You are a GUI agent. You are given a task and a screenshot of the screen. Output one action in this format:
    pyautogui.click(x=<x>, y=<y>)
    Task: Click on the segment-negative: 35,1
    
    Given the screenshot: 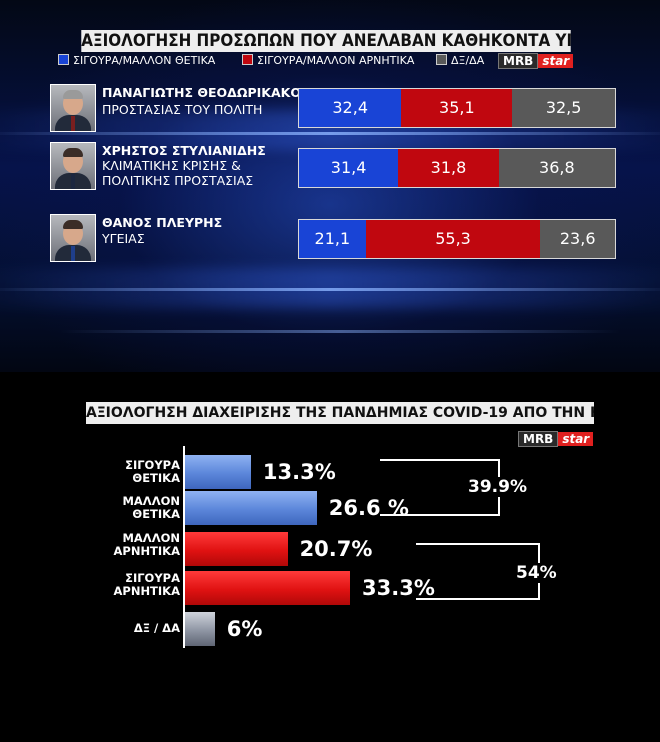 What is the action you would take?
    pyautogui.click(x=457, y=108)
    